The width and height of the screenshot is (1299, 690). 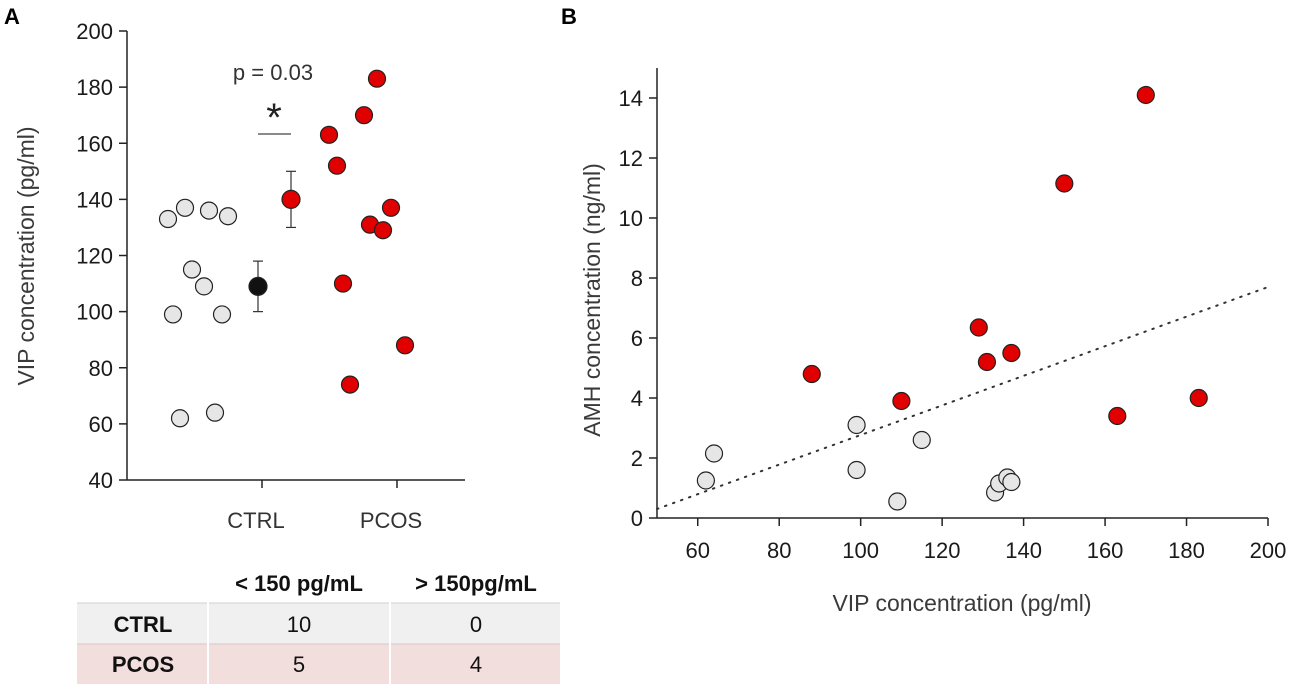 I want to click on table-cell: 0, so click(x=476, y=624).